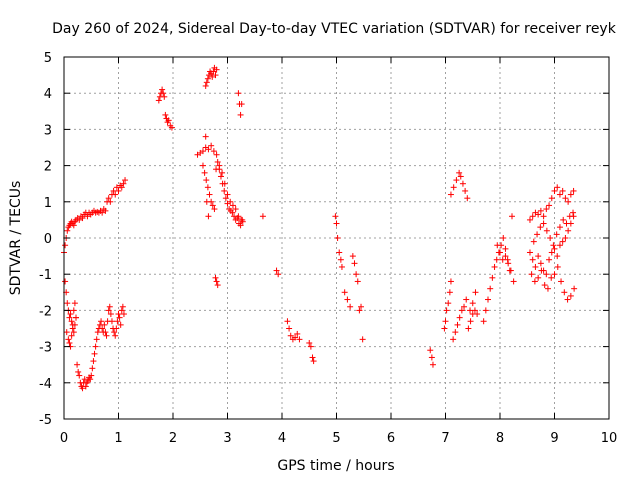 This screenshot has width=640, height=480. I want to click on x-tick-label: 9, so click(554, 438).